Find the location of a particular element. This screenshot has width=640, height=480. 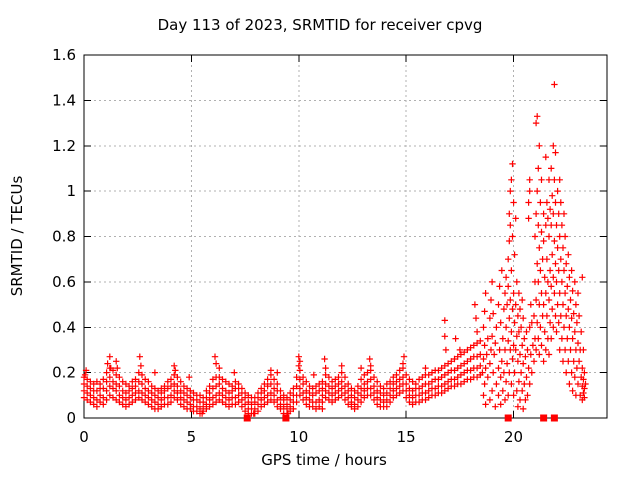

y-tick-label: 0.6 is located at coordinates (64, 282).